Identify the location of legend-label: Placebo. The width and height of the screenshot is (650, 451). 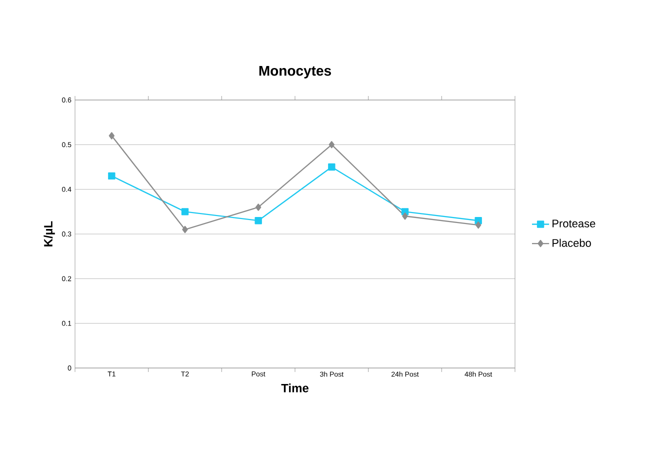
(571, 242).